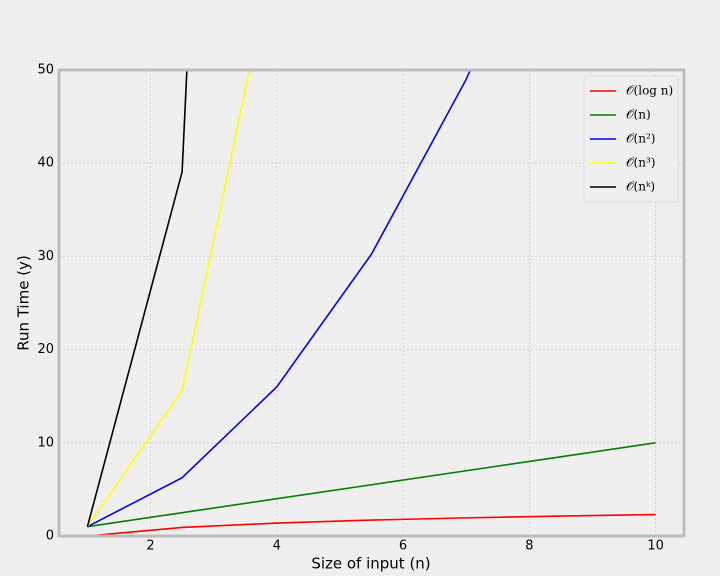 Image resolution: width=720 pixels, height=576 pixels. I want to click on legend: 𝒪(log n) 𝒪(n) 𝒪(n²) 𝒪(n³) 𝒪(nᵏ), so click(631, 139).